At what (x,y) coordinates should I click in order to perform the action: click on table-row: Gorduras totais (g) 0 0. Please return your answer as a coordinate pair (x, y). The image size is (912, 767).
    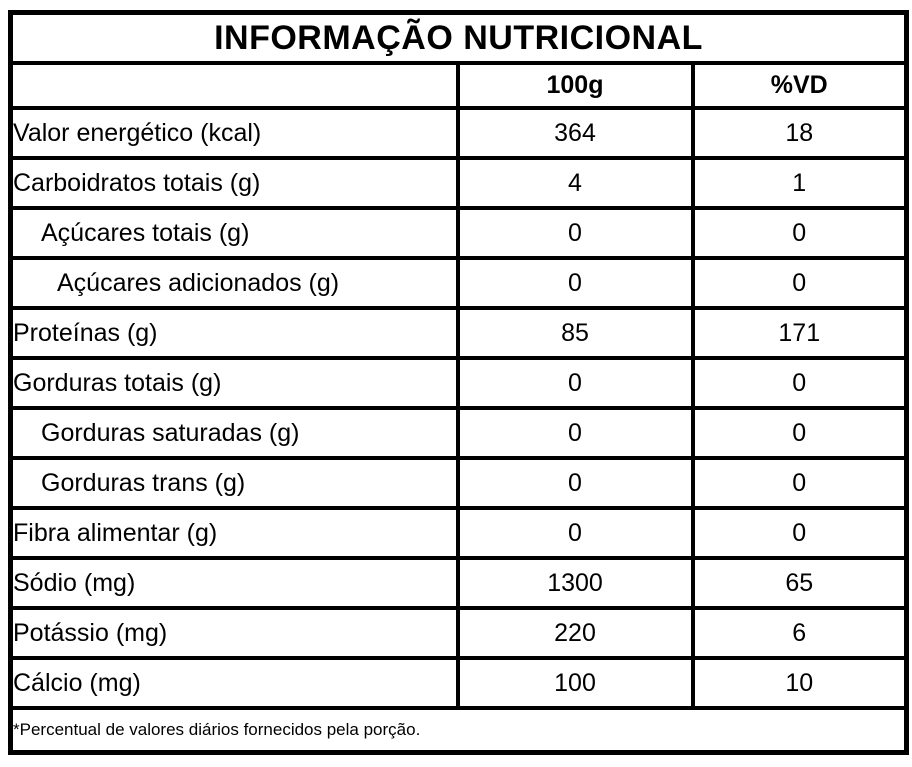
    Looking at the image, I should click on (458, 383).